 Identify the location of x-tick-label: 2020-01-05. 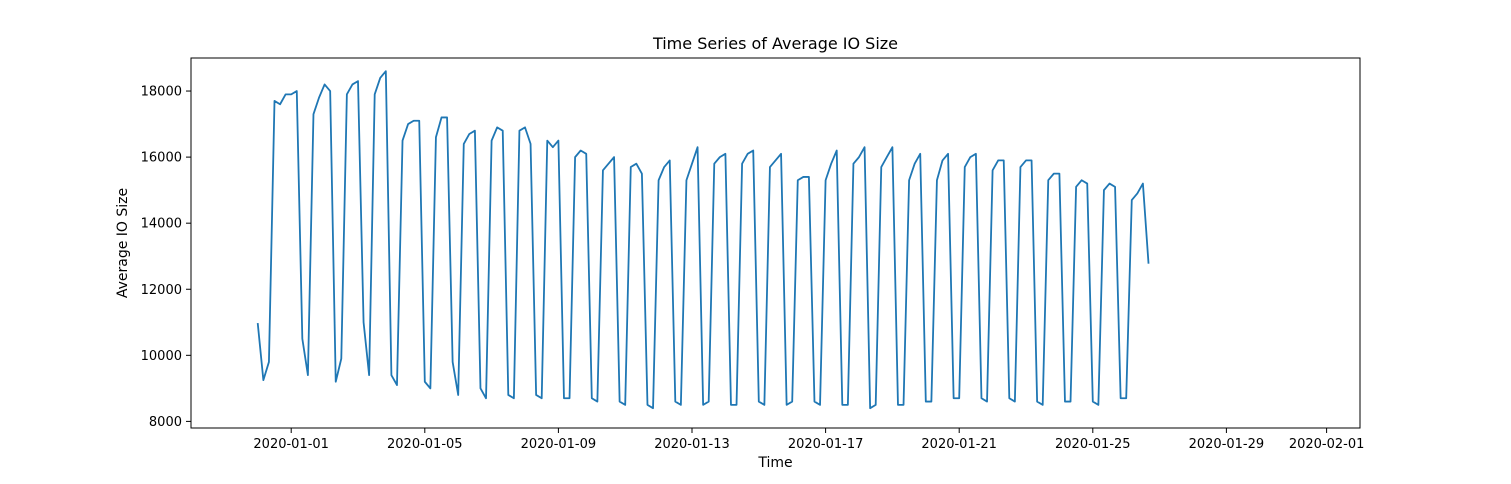
(425, 444).